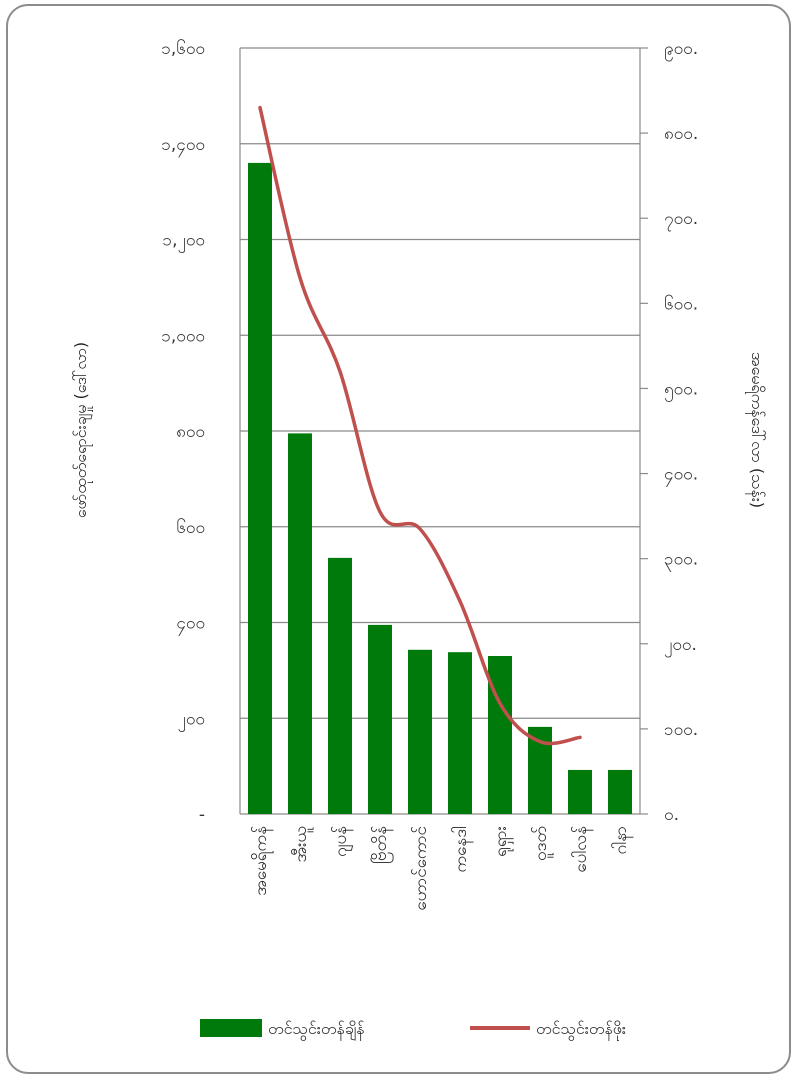  Describe the element at coordinates (302, 844) in the screenshot. I see `category-label: အီးယူ` at that location.